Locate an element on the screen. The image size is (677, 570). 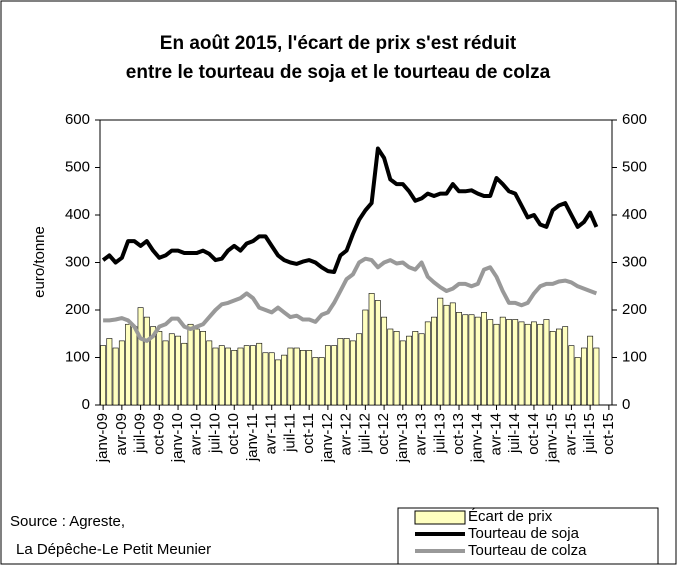
x-tick-label: avr-10 is located at coordinates (196, 434).